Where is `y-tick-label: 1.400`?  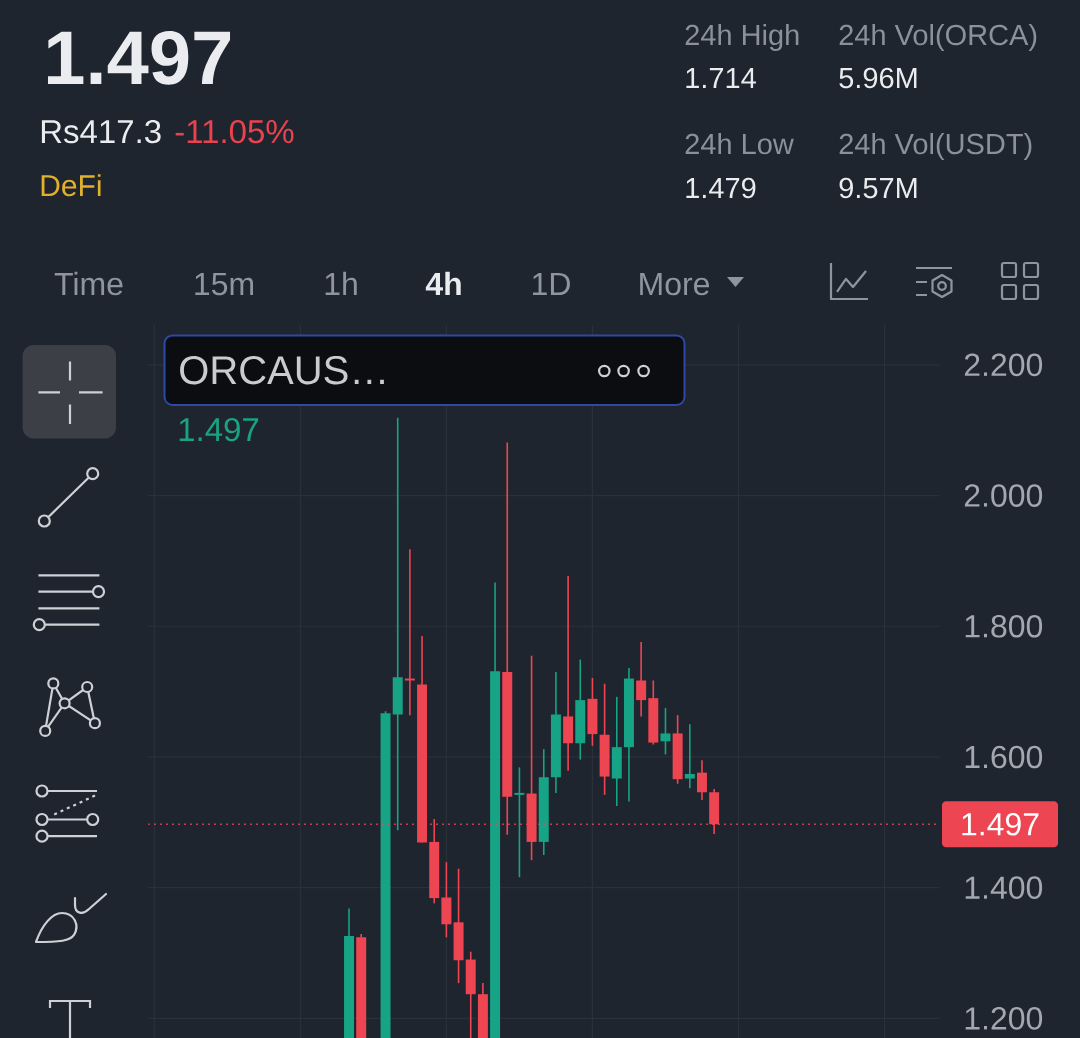
y-tick-label: 1.400 is located at coordinates (1004, 887).